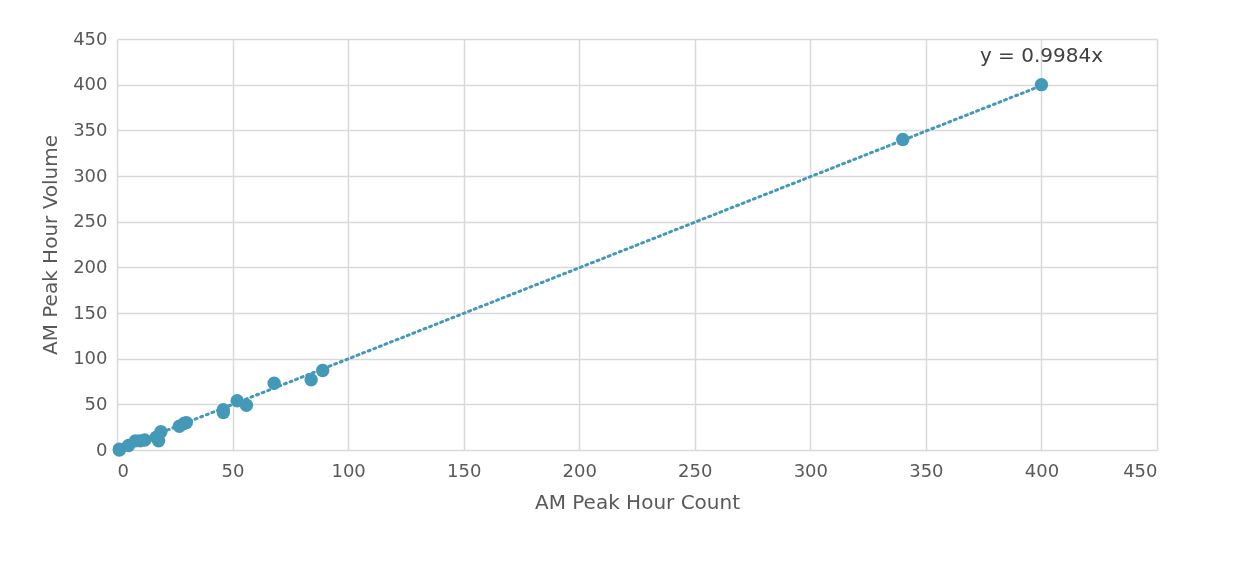 The height and width of the screenshot is (577, 1254). I want to click on x-tick-label: 150, so click(464, 470).